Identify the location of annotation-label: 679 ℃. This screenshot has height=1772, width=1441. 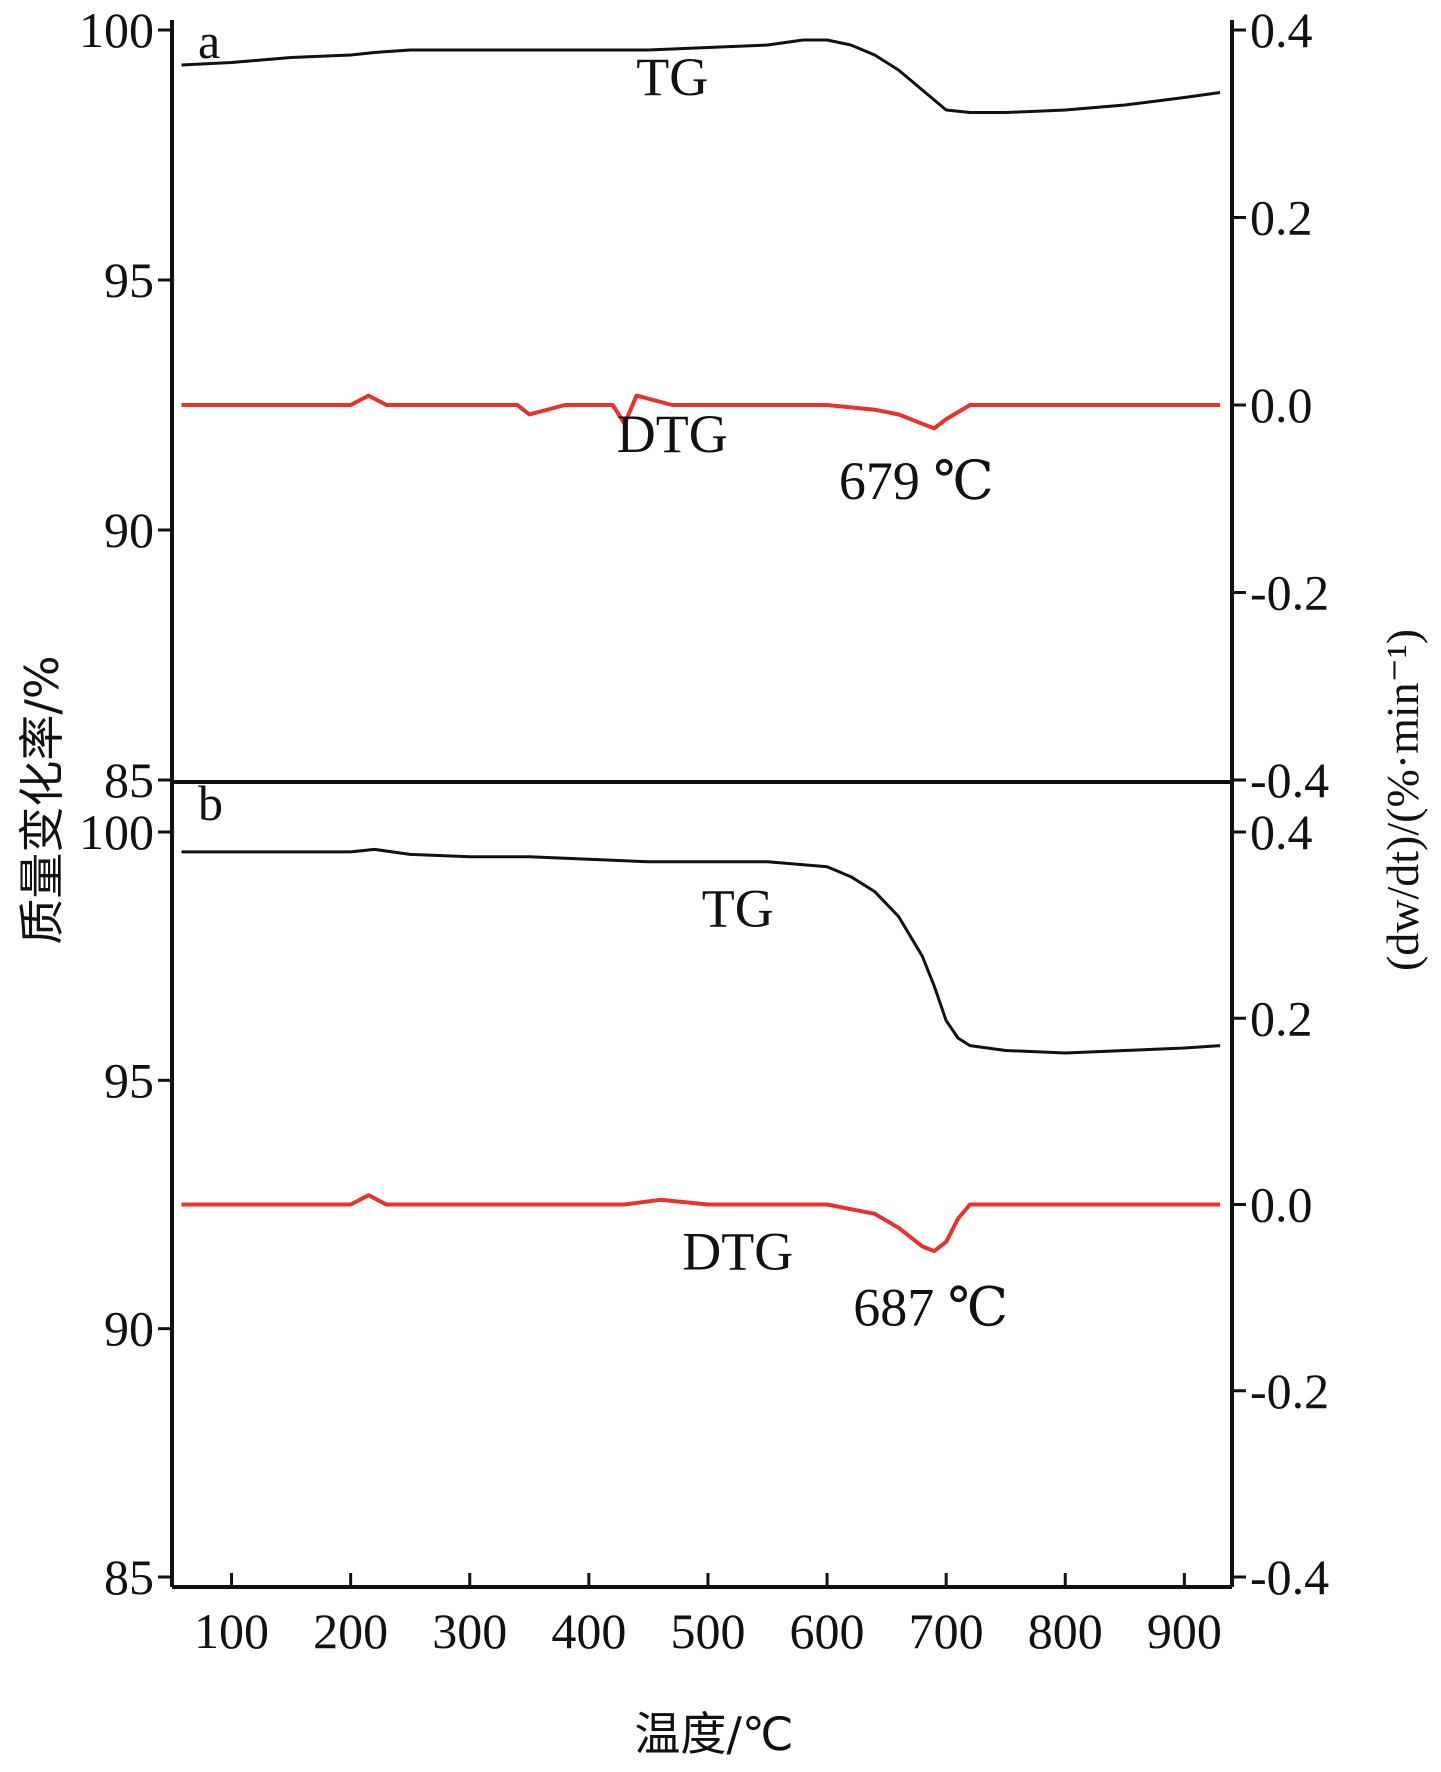
(916, 481).